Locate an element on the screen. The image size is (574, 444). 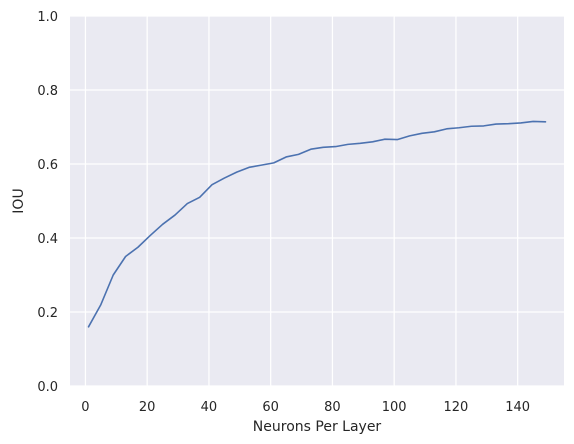
x-tick-label: 100 is located at coordinates (394, 407).